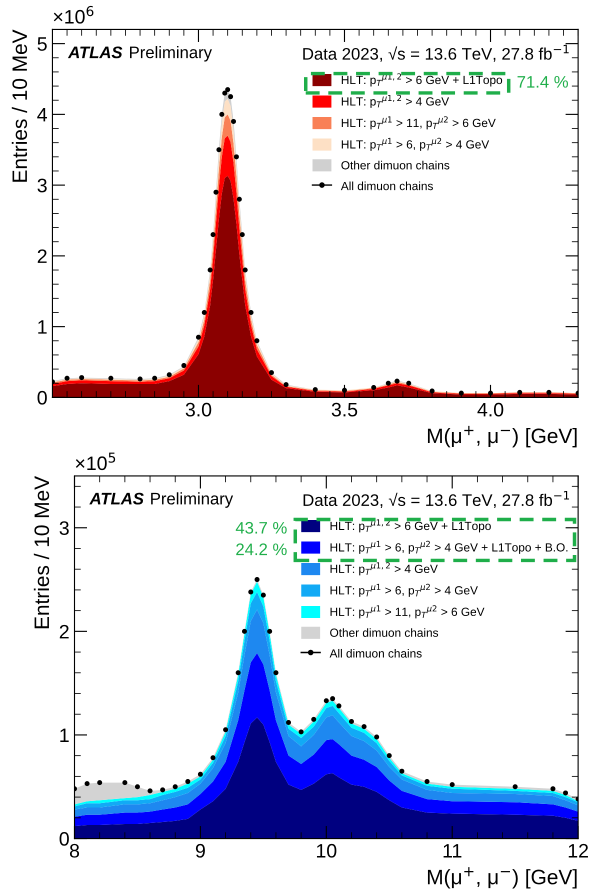  What do you see at coordinates (199, 409) in the screenshot?
I see `x-tick-label: 3.0` at bounding box center [199, 409].